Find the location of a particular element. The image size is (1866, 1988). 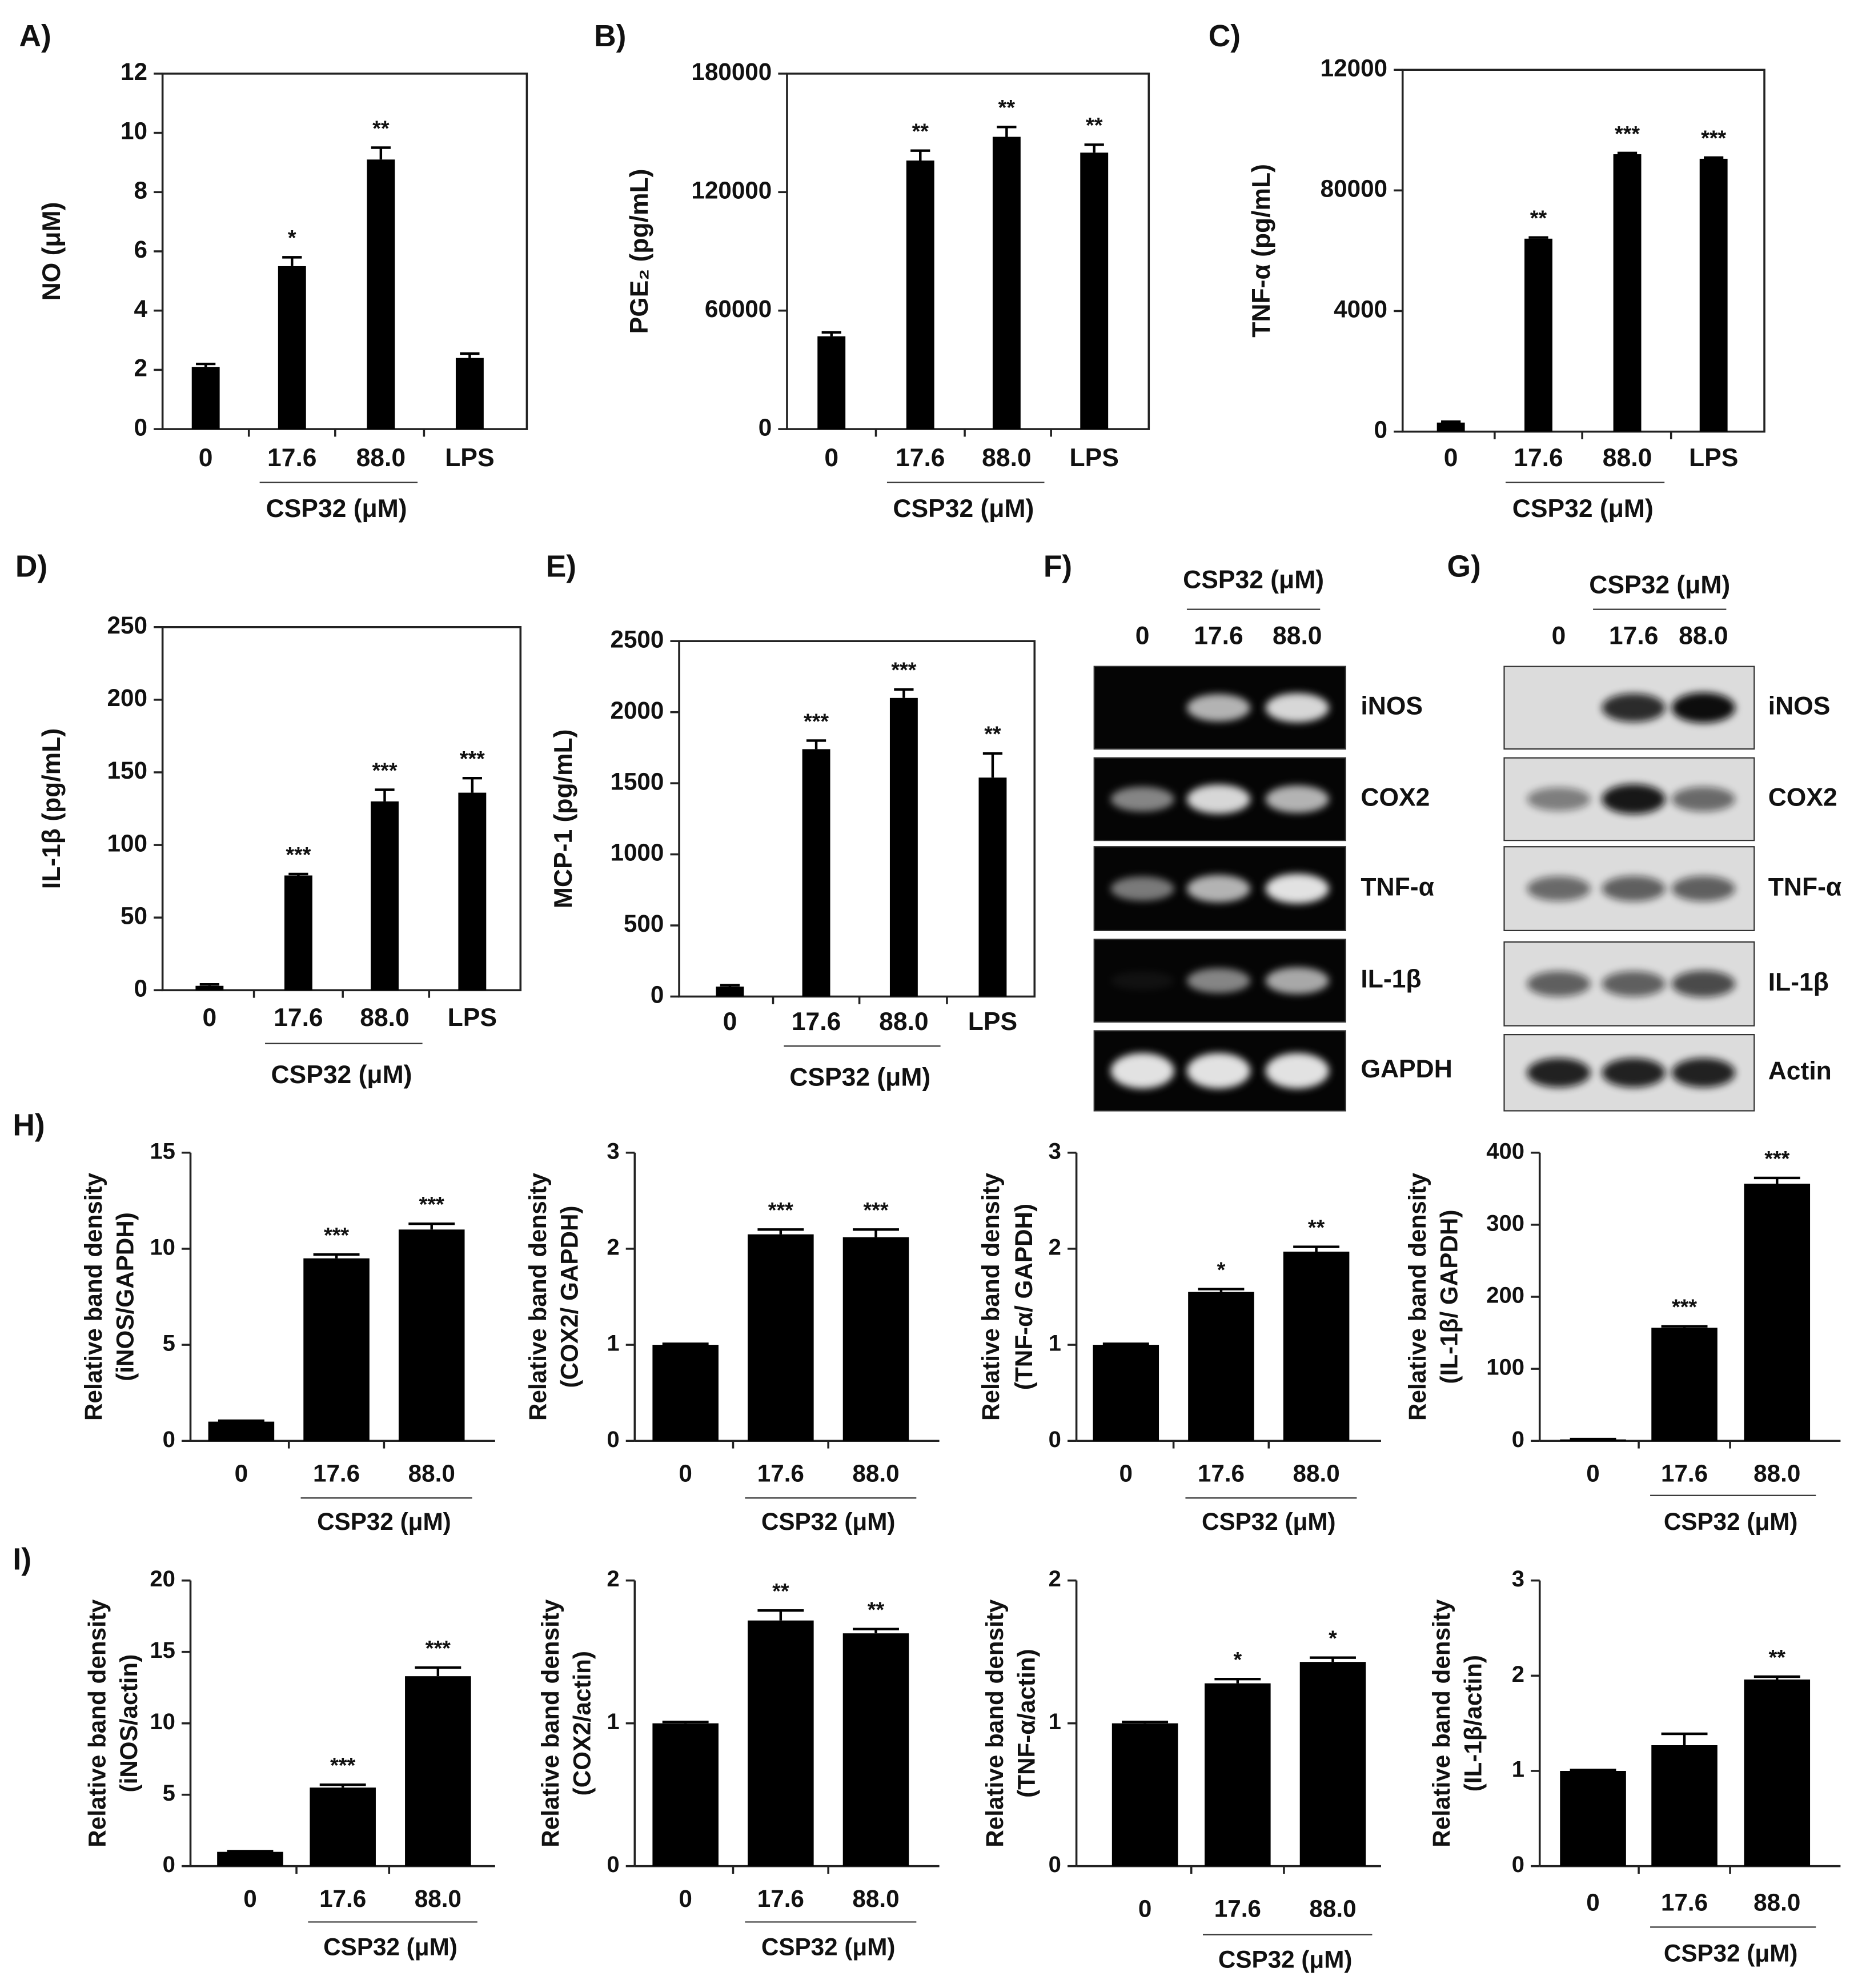

y-axis-label: (iNOS/GAPDH) is located at coordinates (126, 1296).